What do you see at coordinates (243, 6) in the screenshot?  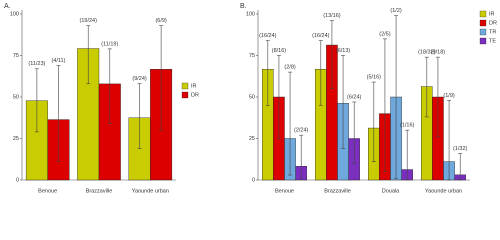 I see `panel-label: B.` at bounding box center [243, 6].